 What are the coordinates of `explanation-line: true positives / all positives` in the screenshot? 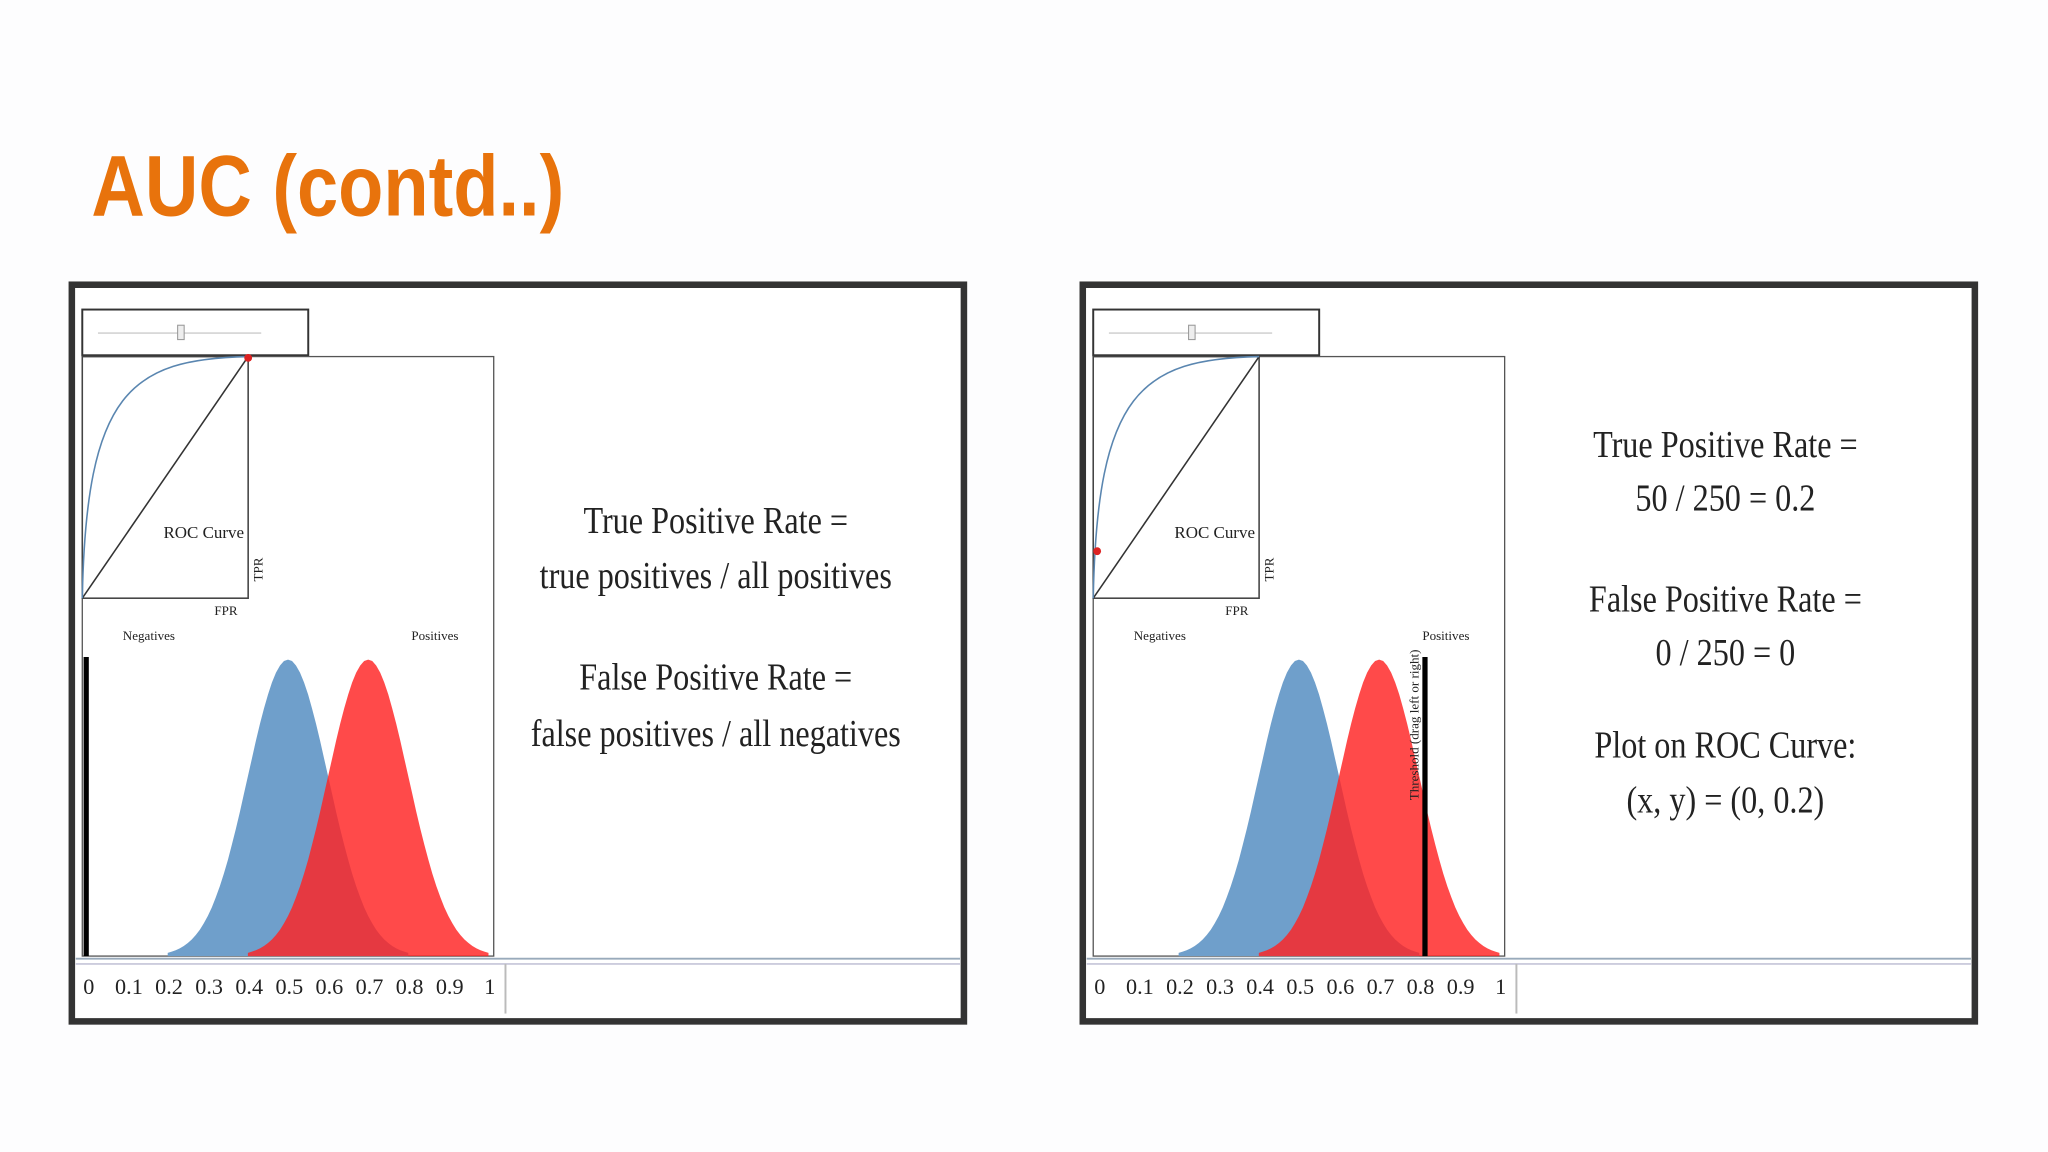 It's located at (716, 575).